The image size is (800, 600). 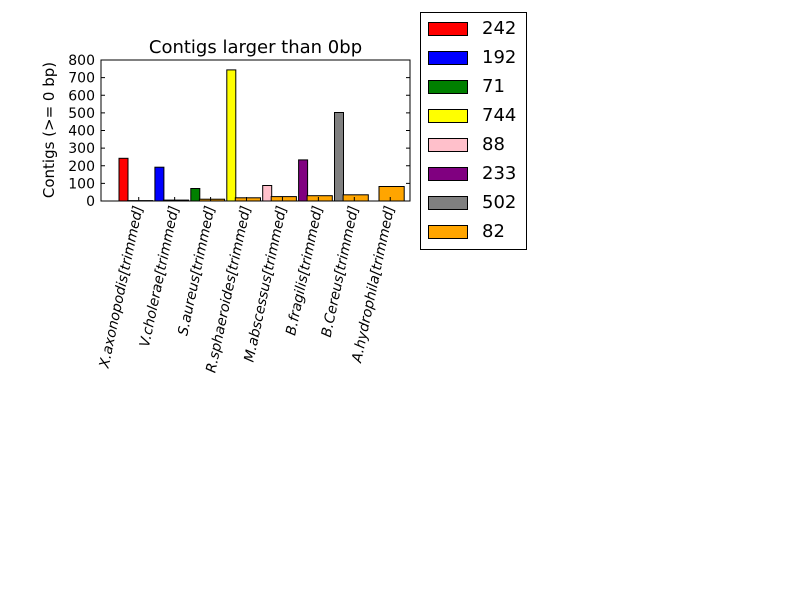 What do you see at coordinates (472, 116) in the screenshot?
I see `legend-item-4: 744` at bounding box center [472, 116].